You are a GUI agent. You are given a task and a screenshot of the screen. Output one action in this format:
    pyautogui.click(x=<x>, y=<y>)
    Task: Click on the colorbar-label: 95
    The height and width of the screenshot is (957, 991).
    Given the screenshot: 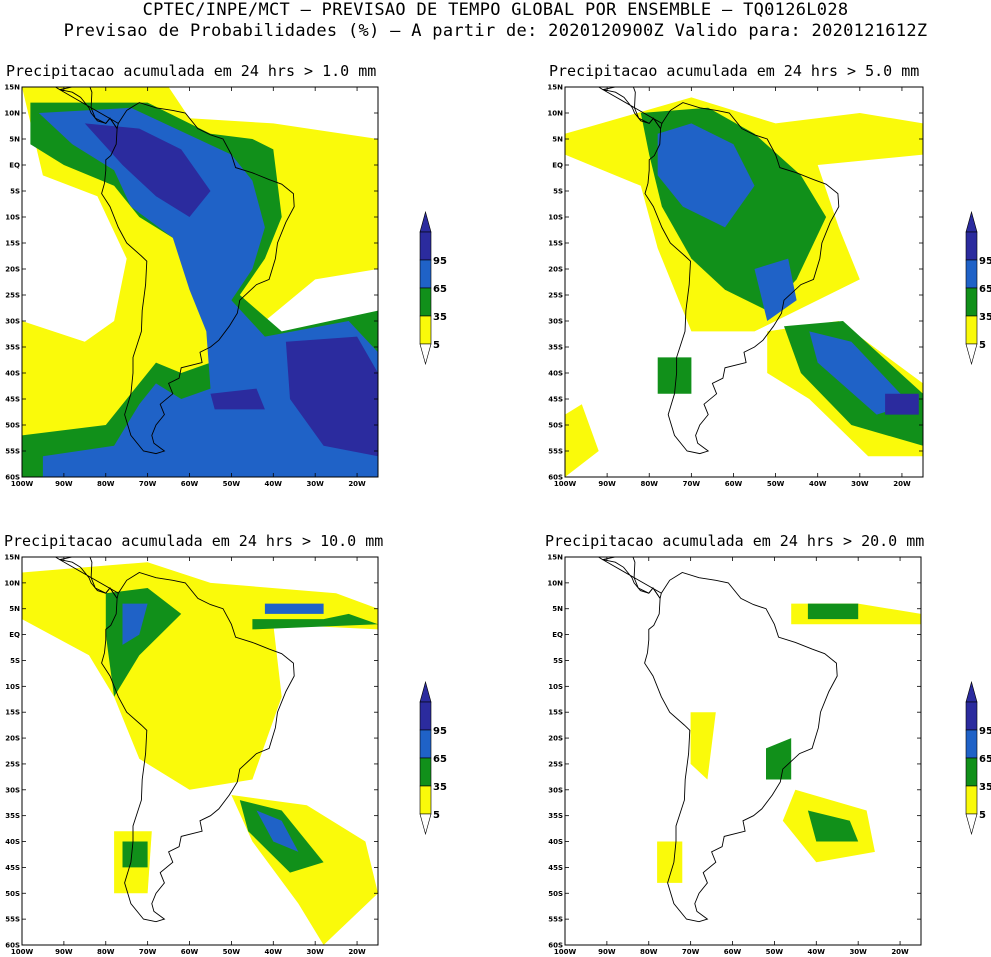 What is the action you would take?
    pyautogui.click(x=985, y=261)
    